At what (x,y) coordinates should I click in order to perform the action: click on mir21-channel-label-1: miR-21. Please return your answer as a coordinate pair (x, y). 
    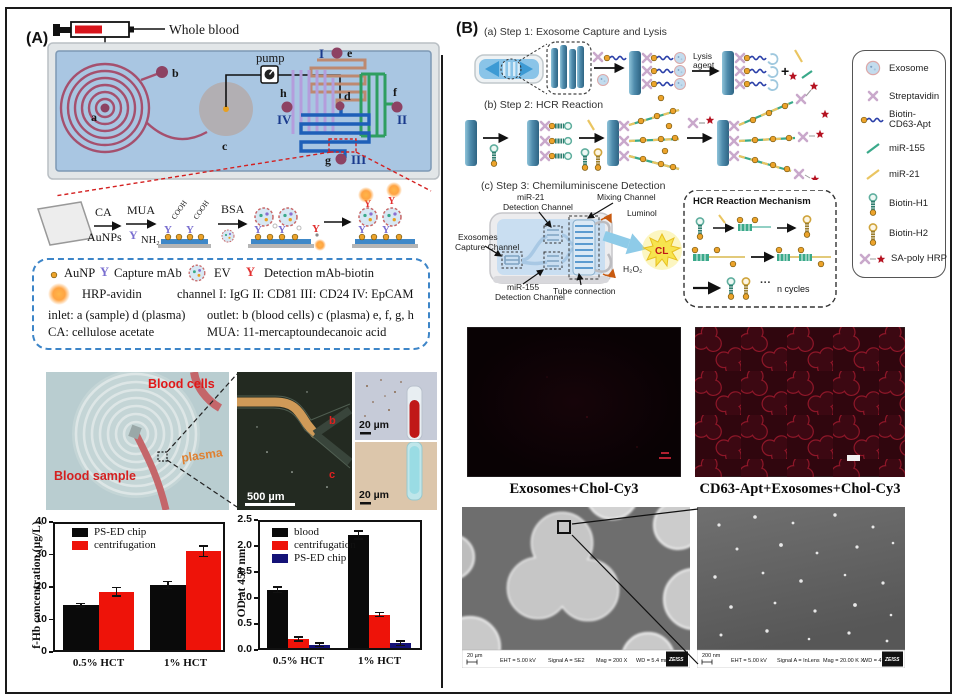
    Looking at the image, I should click on (531, 197).